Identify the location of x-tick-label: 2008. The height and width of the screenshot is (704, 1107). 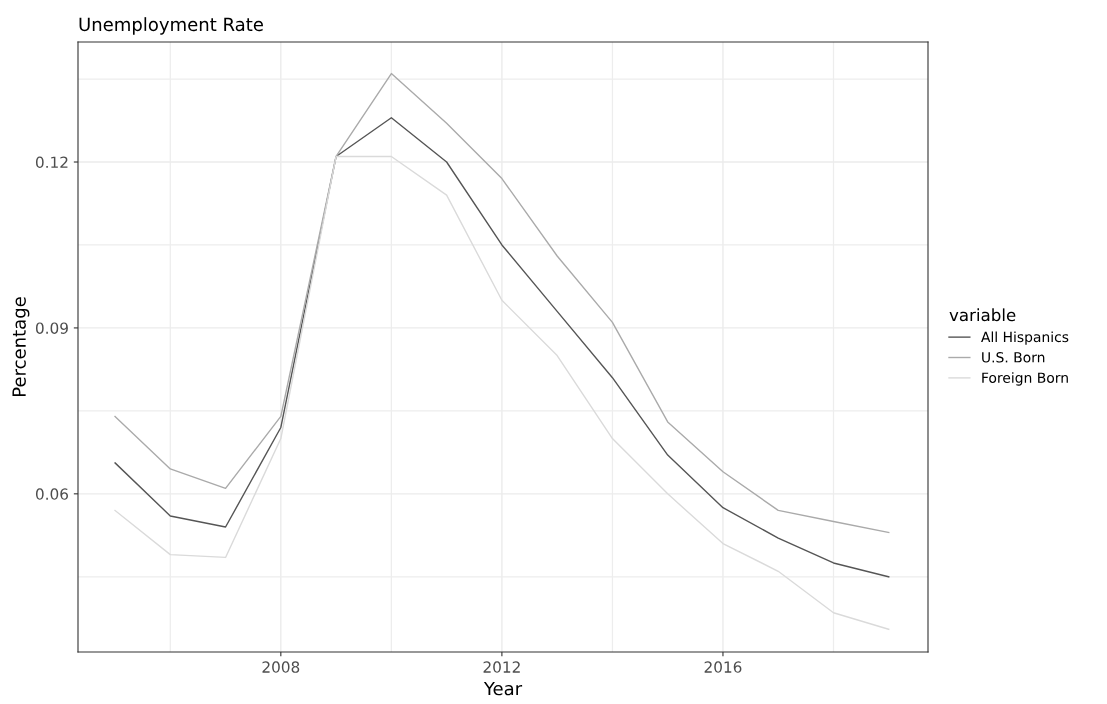
(281, 667).